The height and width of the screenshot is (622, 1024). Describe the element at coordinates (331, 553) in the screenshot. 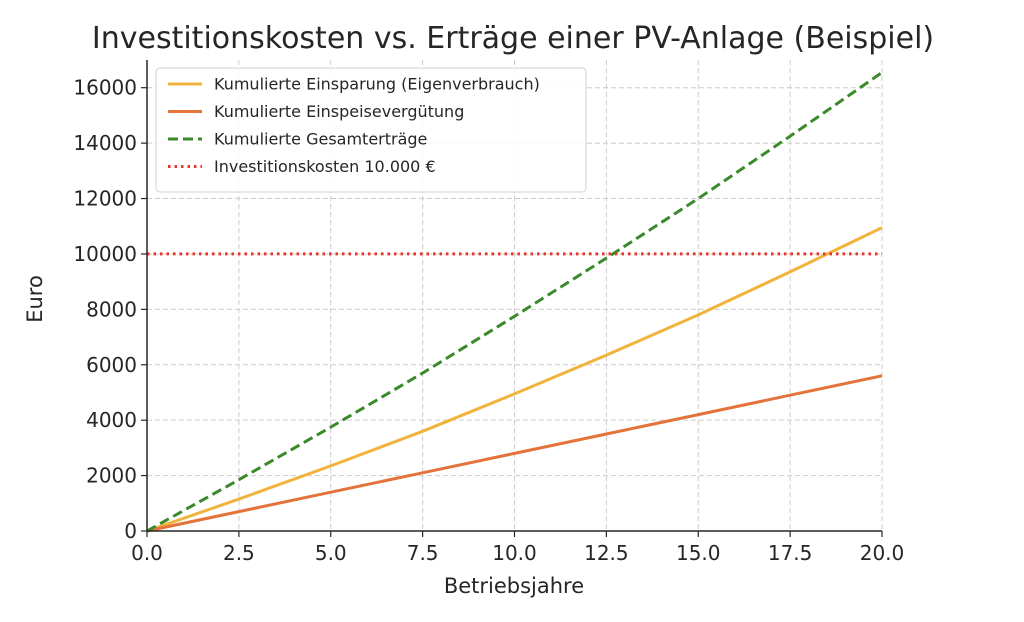

I see `x-tick-label: 5.0` at that location.